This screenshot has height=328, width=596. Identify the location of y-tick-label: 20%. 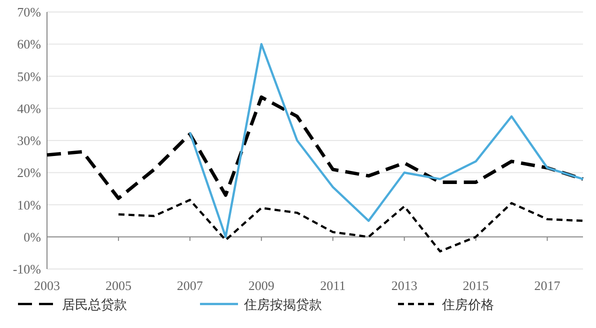
(29, 172).